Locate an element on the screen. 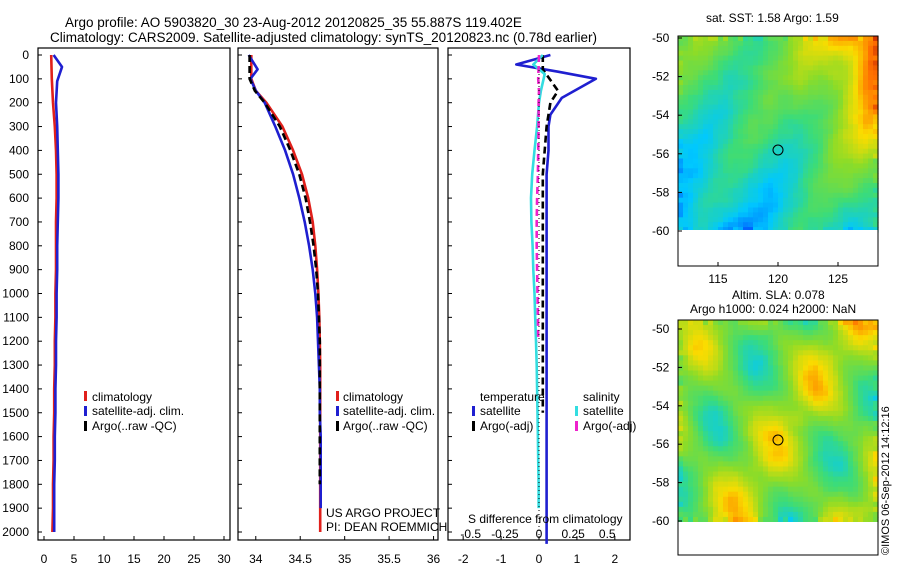 Image resolution: width=900 pixels, height=580 pixels. sst-map-y-ticks: -50-52-54-56-58-60 is located at coordinates (667, 134).